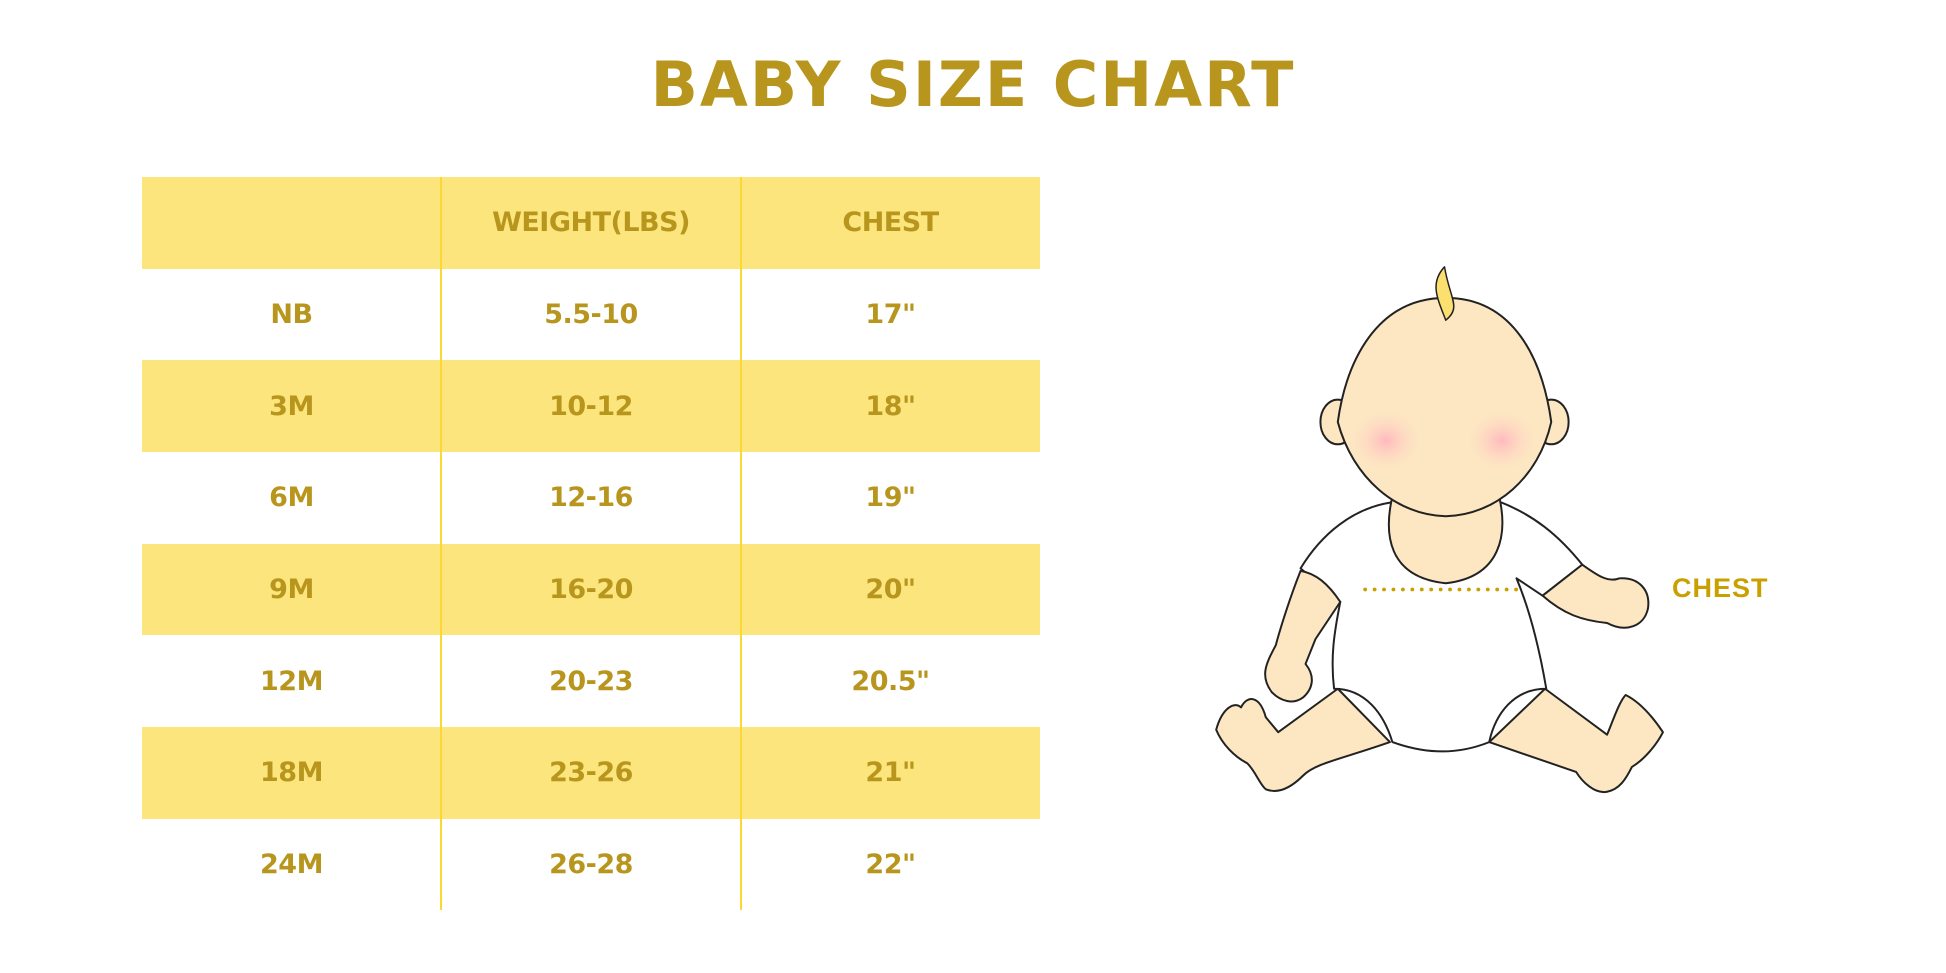  What do you see at coordinates (291, 498) in the screenshot?
I see `size-cell: 6M` at bounding box center [291, 498].